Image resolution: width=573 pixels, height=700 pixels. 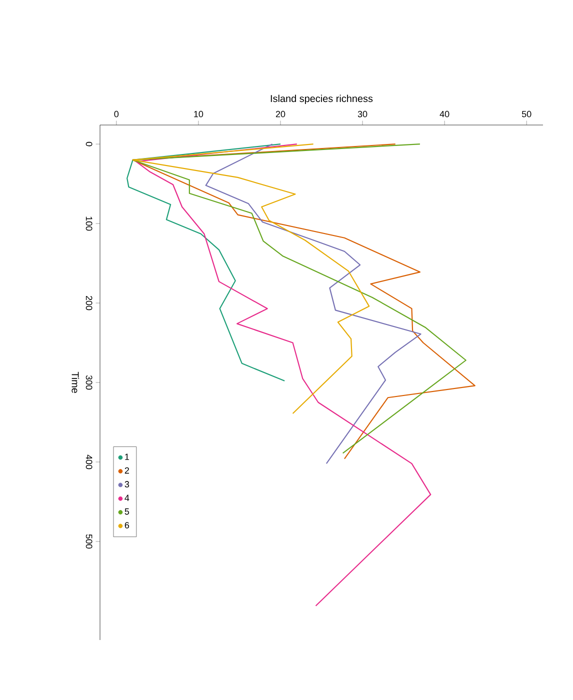 I want to click on x-tick-label: 40, so click(x=445, y=114).